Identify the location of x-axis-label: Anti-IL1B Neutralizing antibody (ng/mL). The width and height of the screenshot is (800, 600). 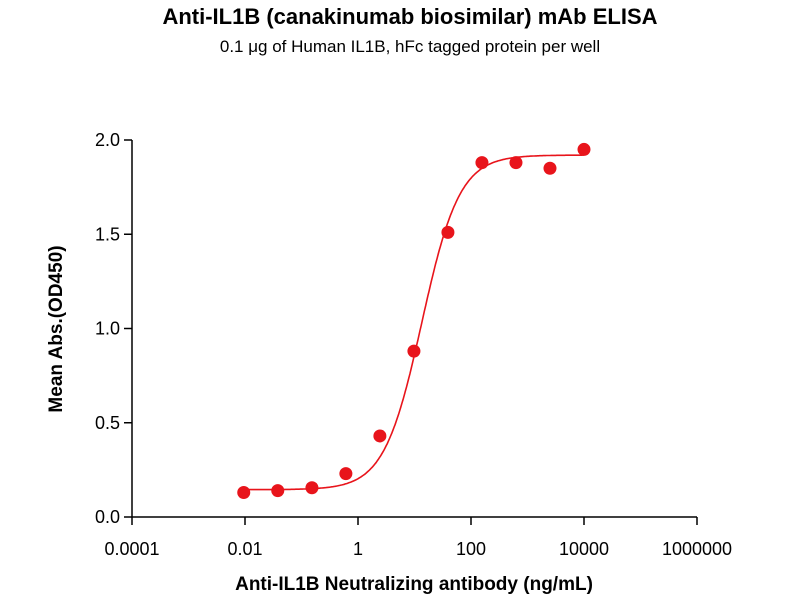
(414, 584).